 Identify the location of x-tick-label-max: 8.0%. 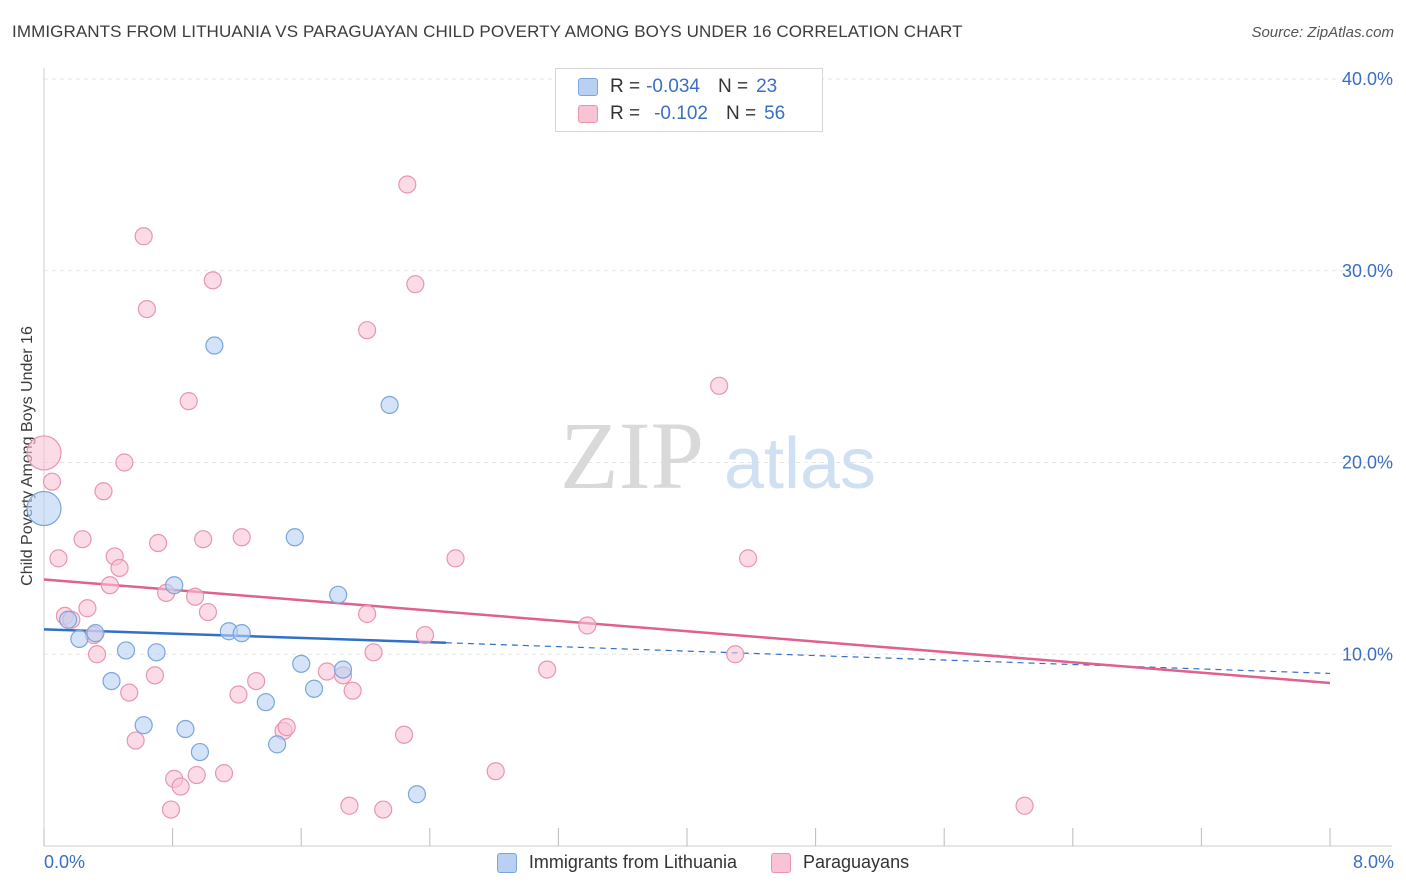
(1373, 862).